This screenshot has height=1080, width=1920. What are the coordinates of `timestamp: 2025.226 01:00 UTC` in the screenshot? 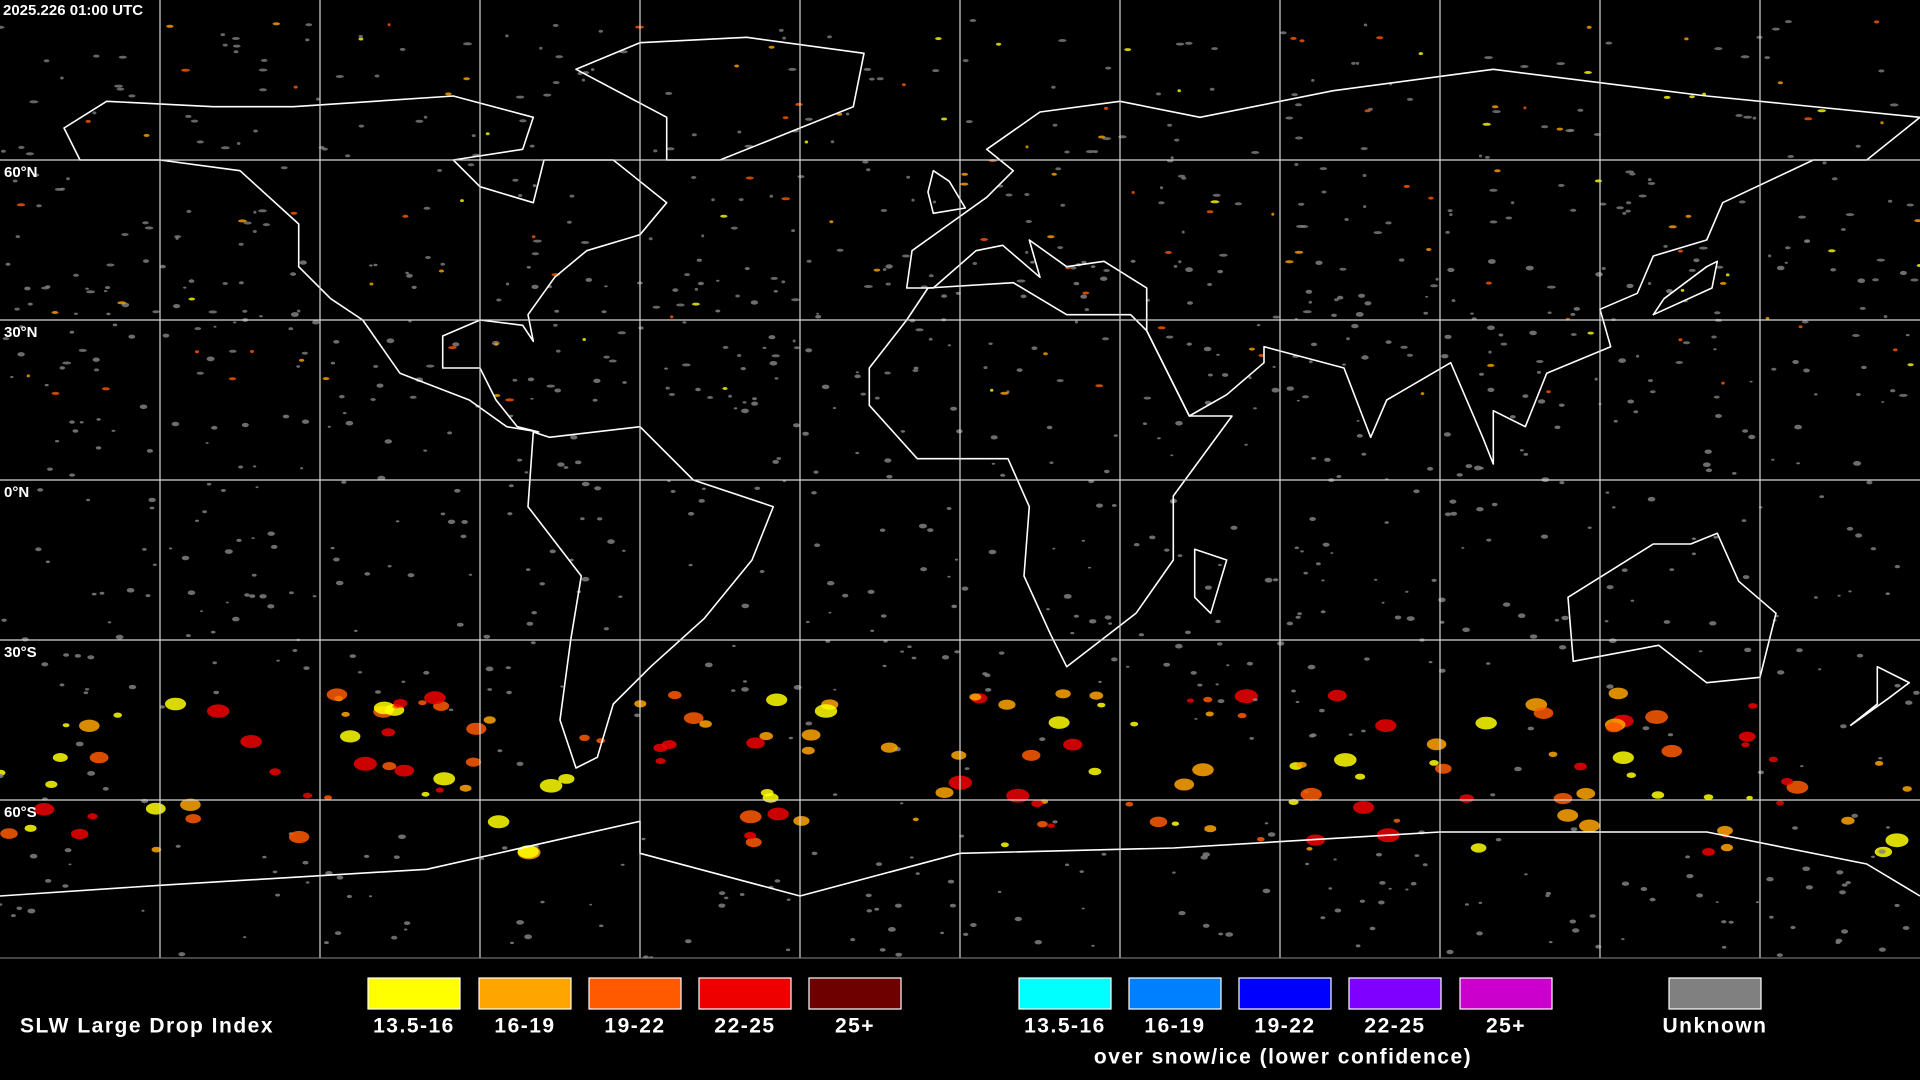 It's located at (73, 10).